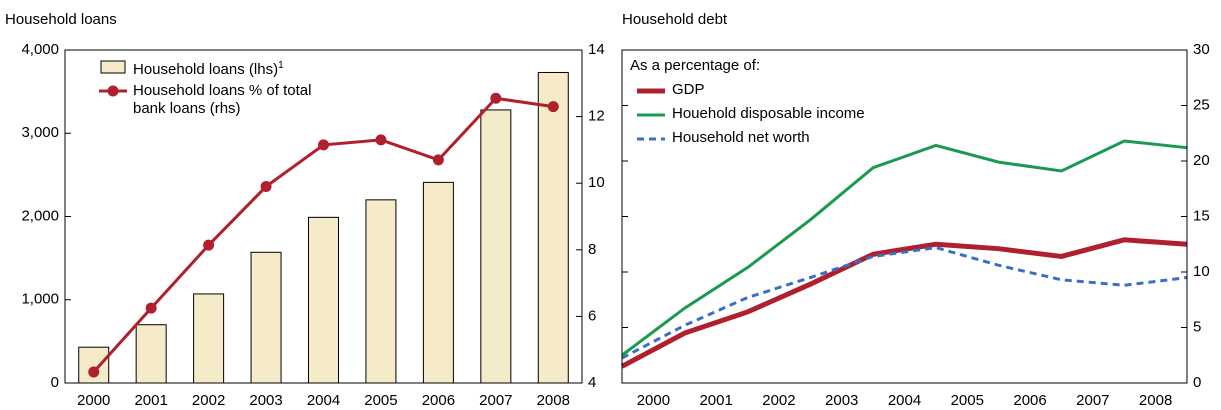  I want to click on y2-tick-label: 30, so click(1201, 49).